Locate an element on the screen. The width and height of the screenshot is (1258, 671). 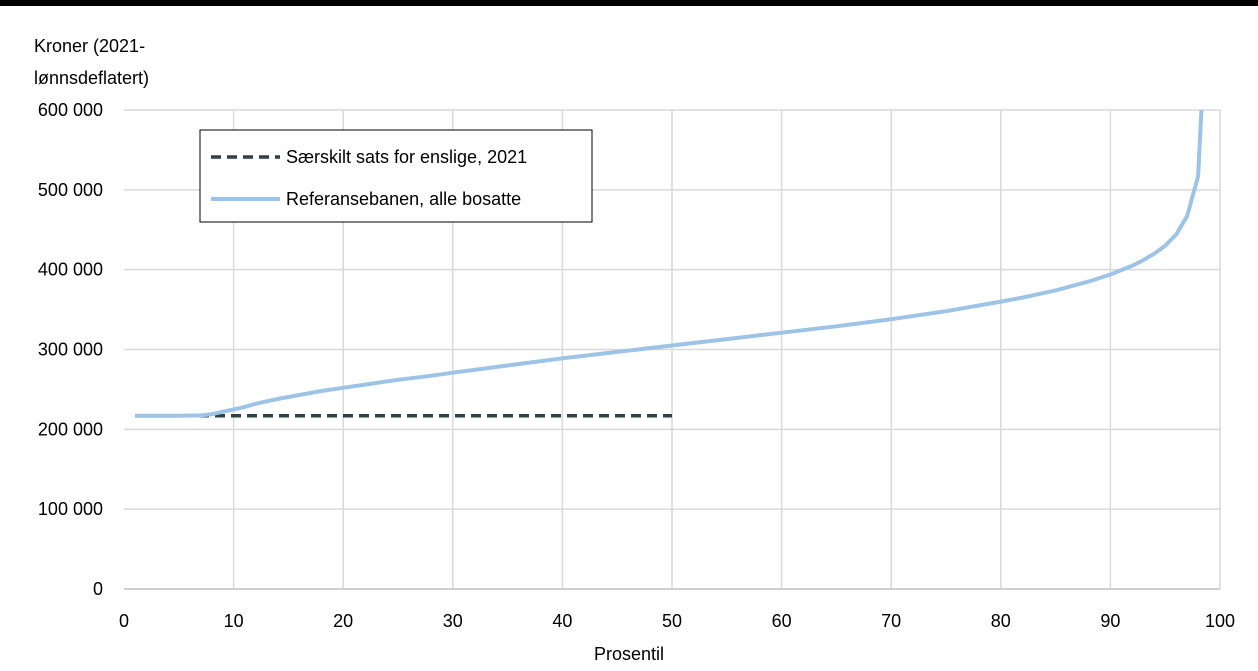
top-rule is located at coordinates (629, 3).